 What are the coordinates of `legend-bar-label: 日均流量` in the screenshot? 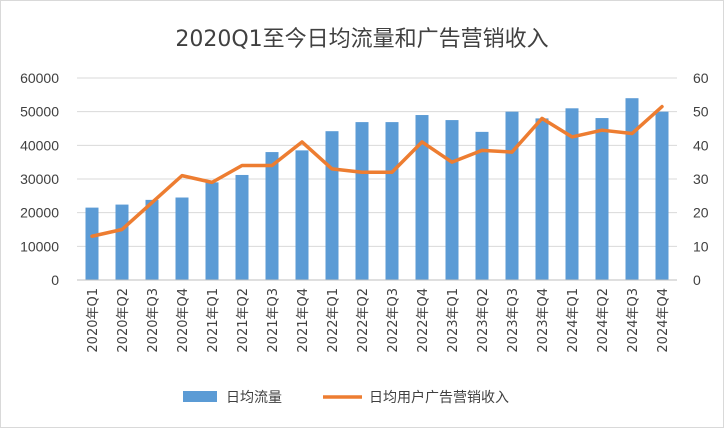 It's located at (254, 398).